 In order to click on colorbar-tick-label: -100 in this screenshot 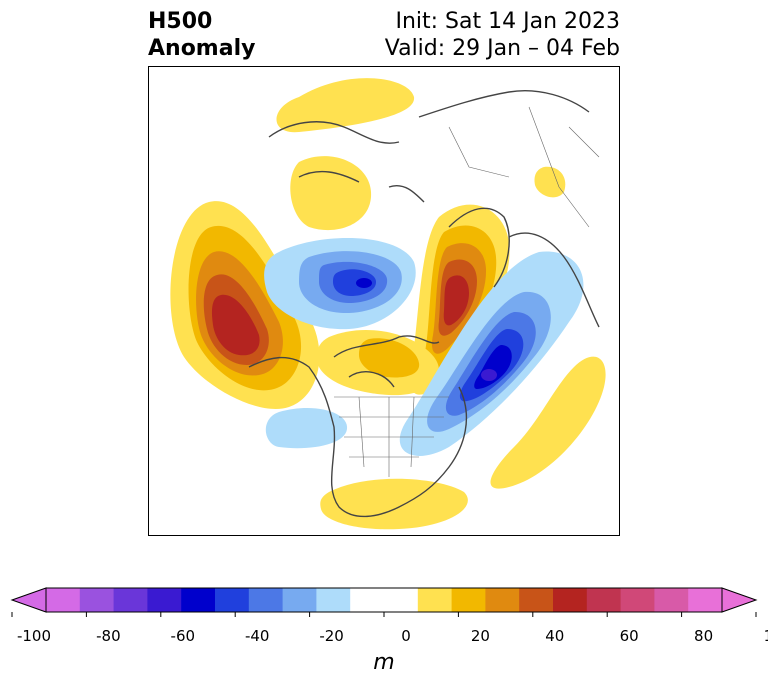, I will do `click(34, 636)`.